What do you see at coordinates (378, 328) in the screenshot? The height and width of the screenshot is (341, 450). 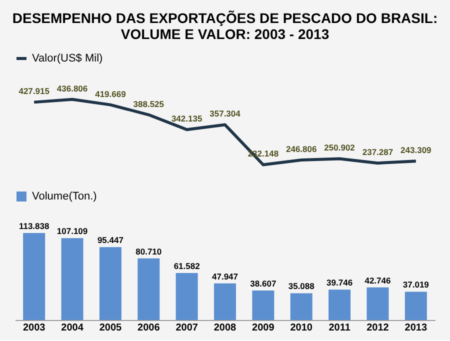 I see `x-tick-label: 2012` at bounding box center [378, 328].